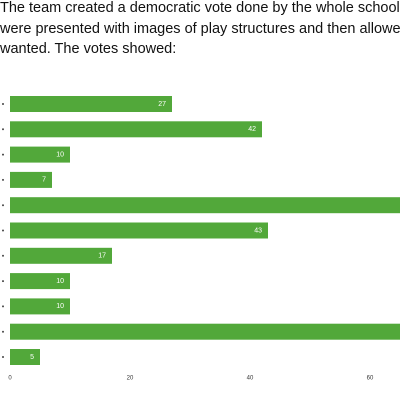 Image resolution: width=400 pixels, height=400 pixels. Describe the element at coordinates (102, 256) in the screenshot. I see `value-label: 17` at that location.